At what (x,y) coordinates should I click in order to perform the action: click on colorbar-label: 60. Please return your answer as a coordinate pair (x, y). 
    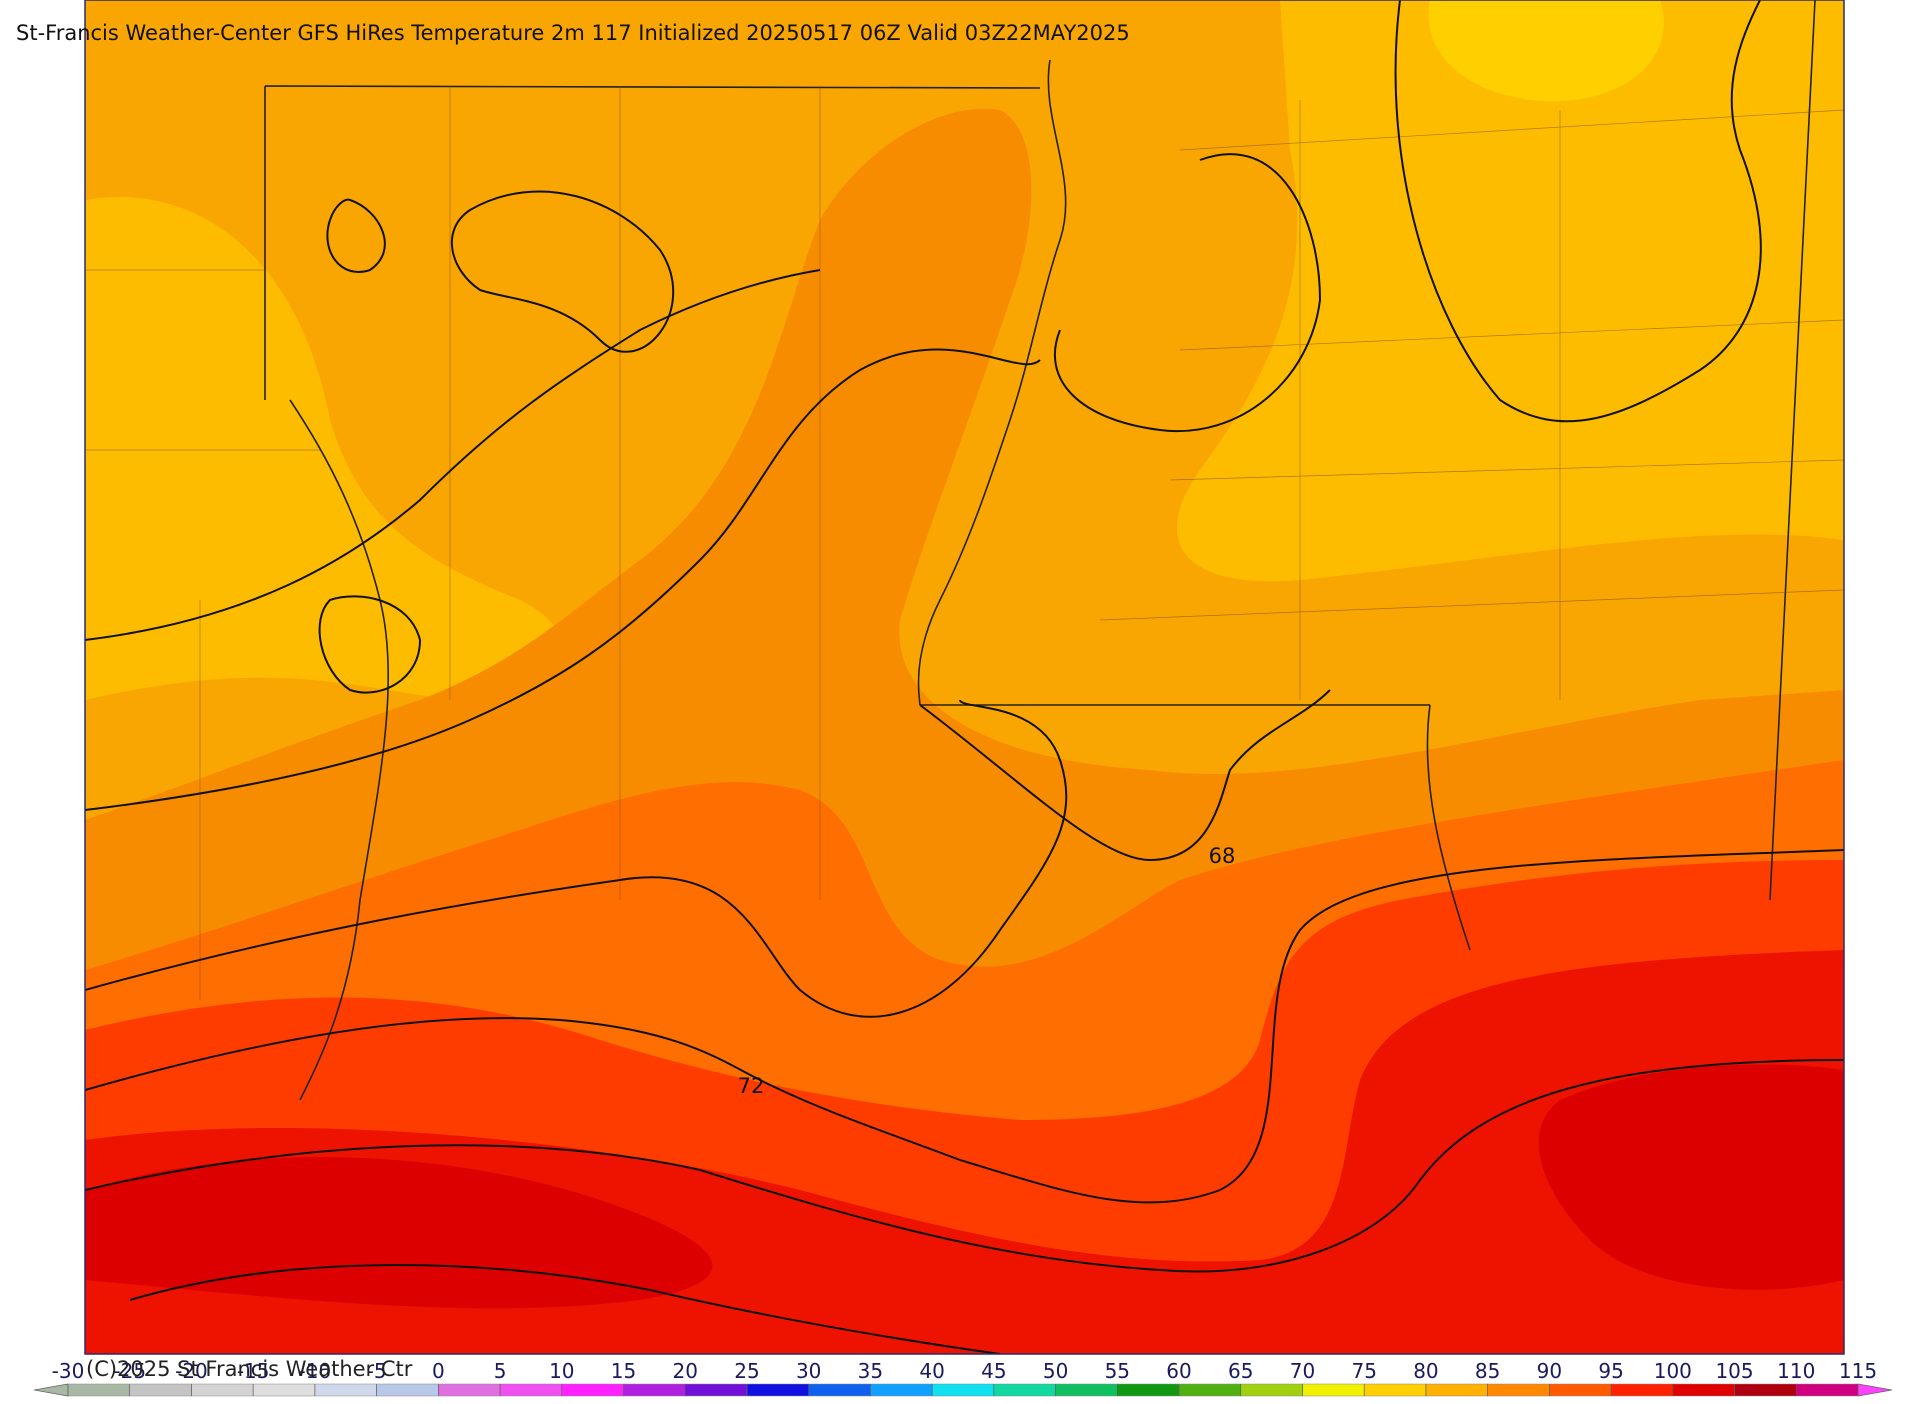
    Looking at the image, I should click on (1178, 1371).